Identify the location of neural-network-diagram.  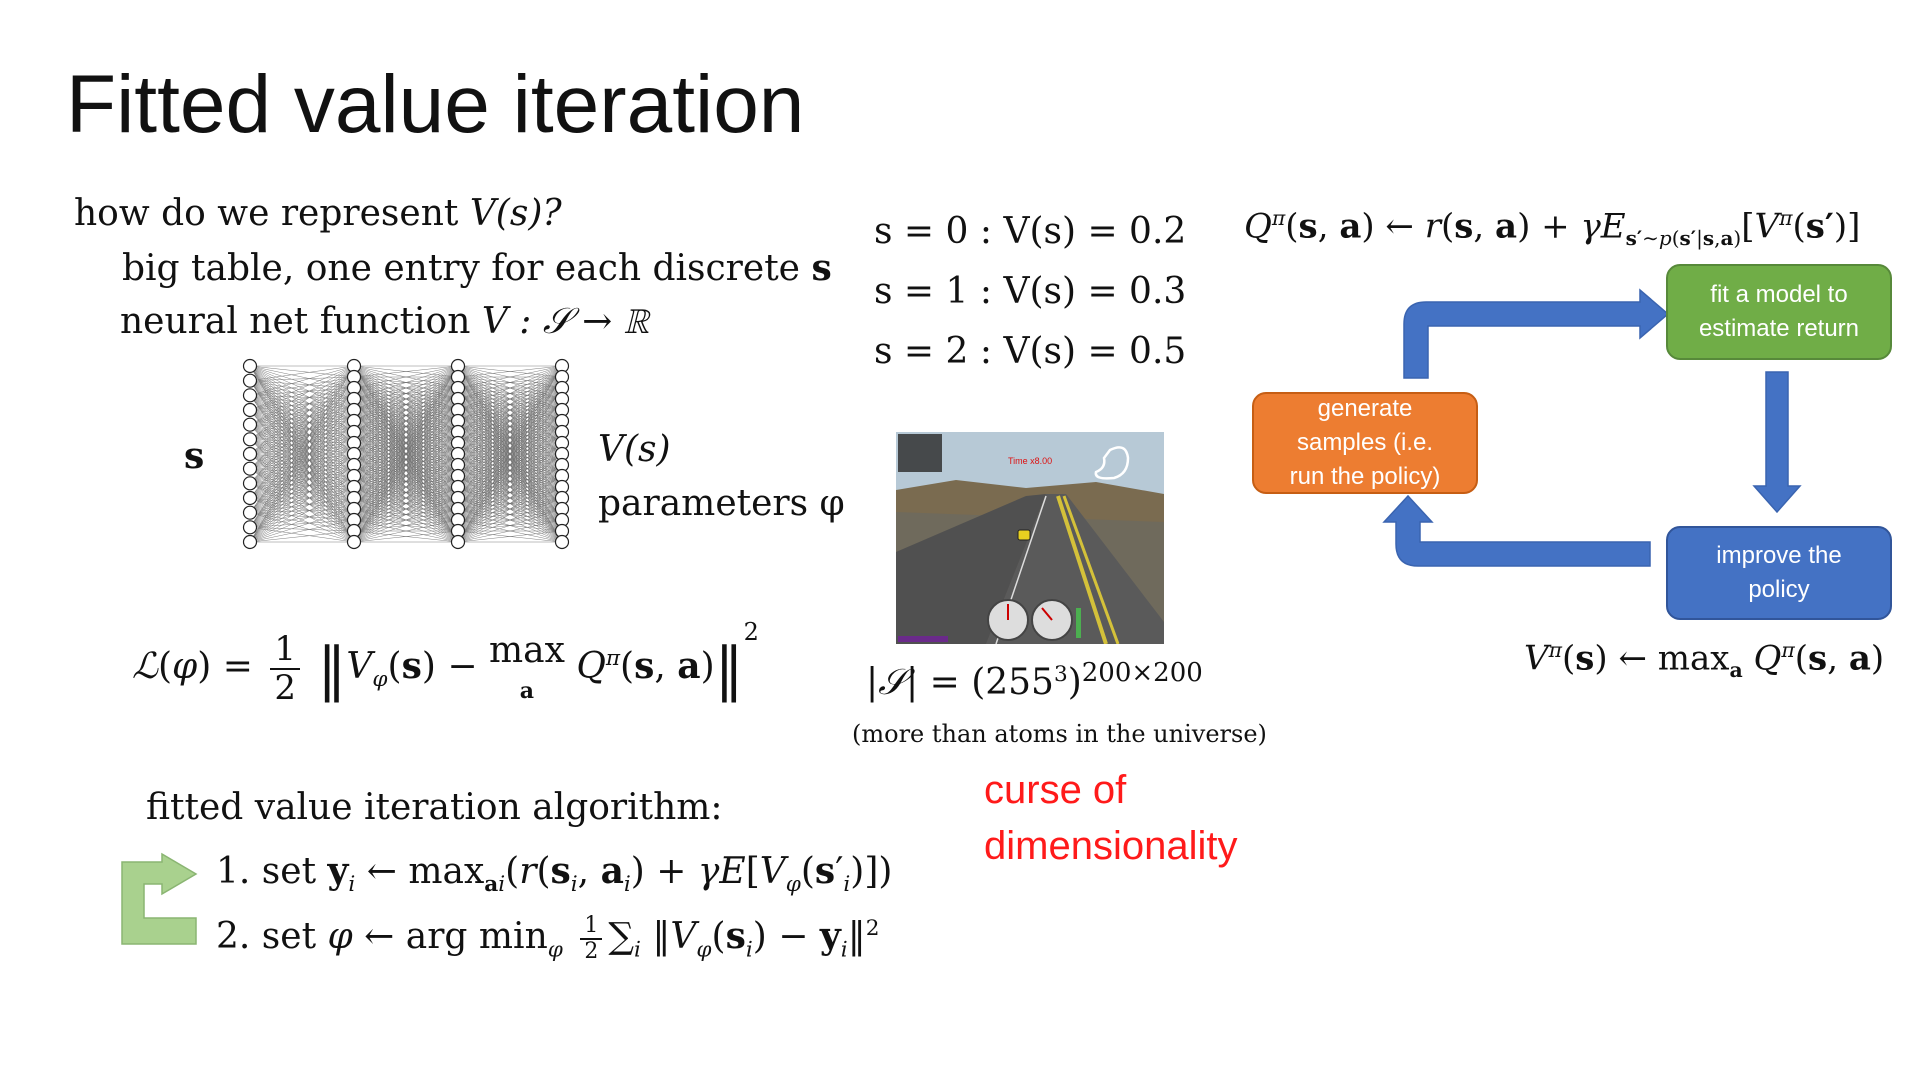
(406, 454).